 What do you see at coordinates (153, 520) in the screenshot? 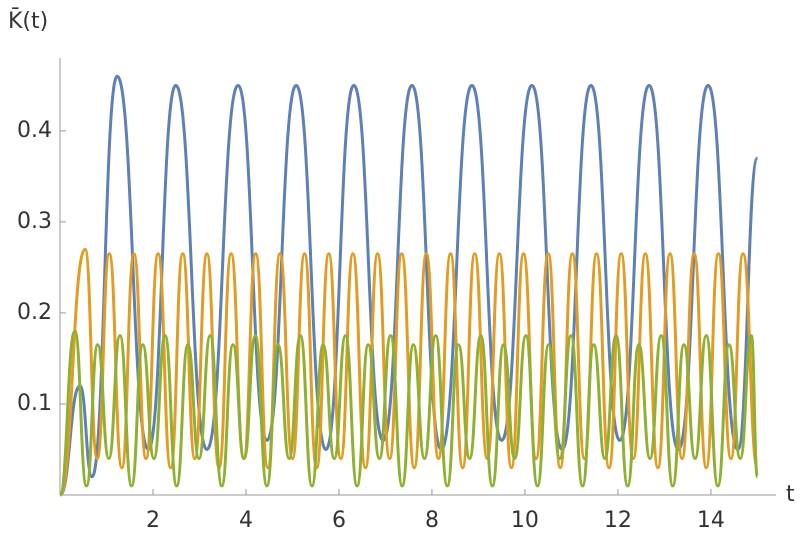
I see `x-tick-label: 2` at bounding box center [153, 520].